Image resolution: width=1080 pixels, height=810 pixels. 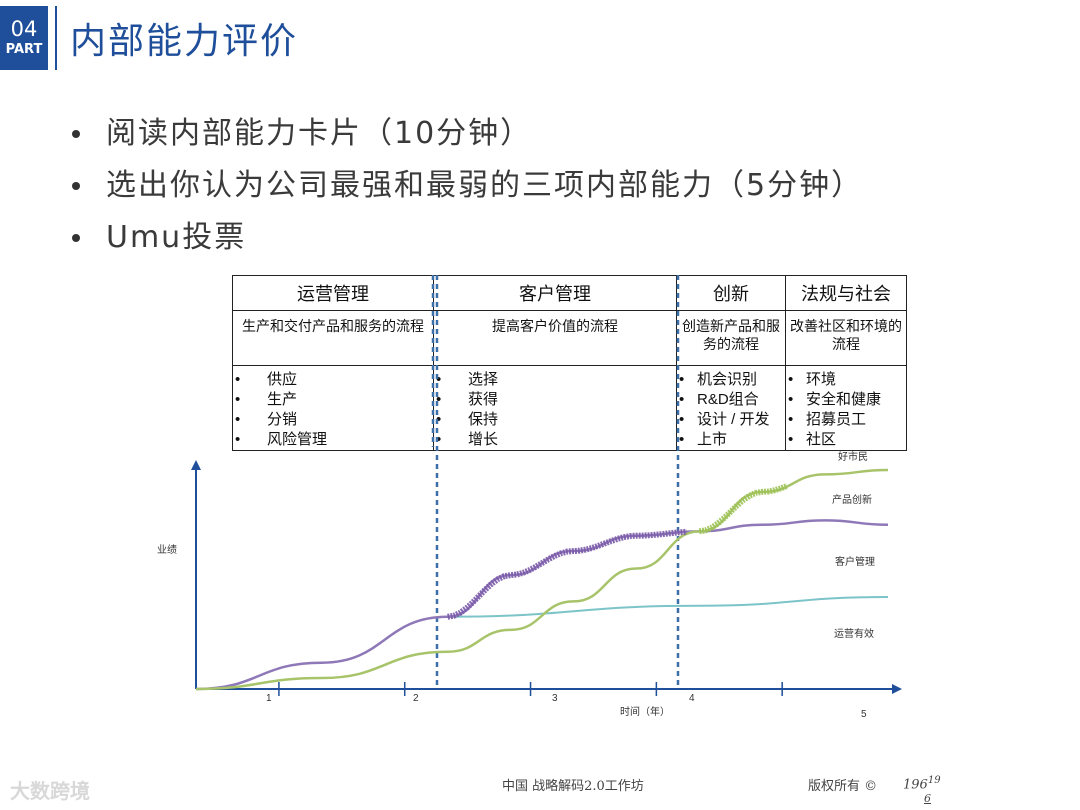 I want to click on bullet-text: 阅读内部能力卡片（10分钟）, so click(x=319, y=133).